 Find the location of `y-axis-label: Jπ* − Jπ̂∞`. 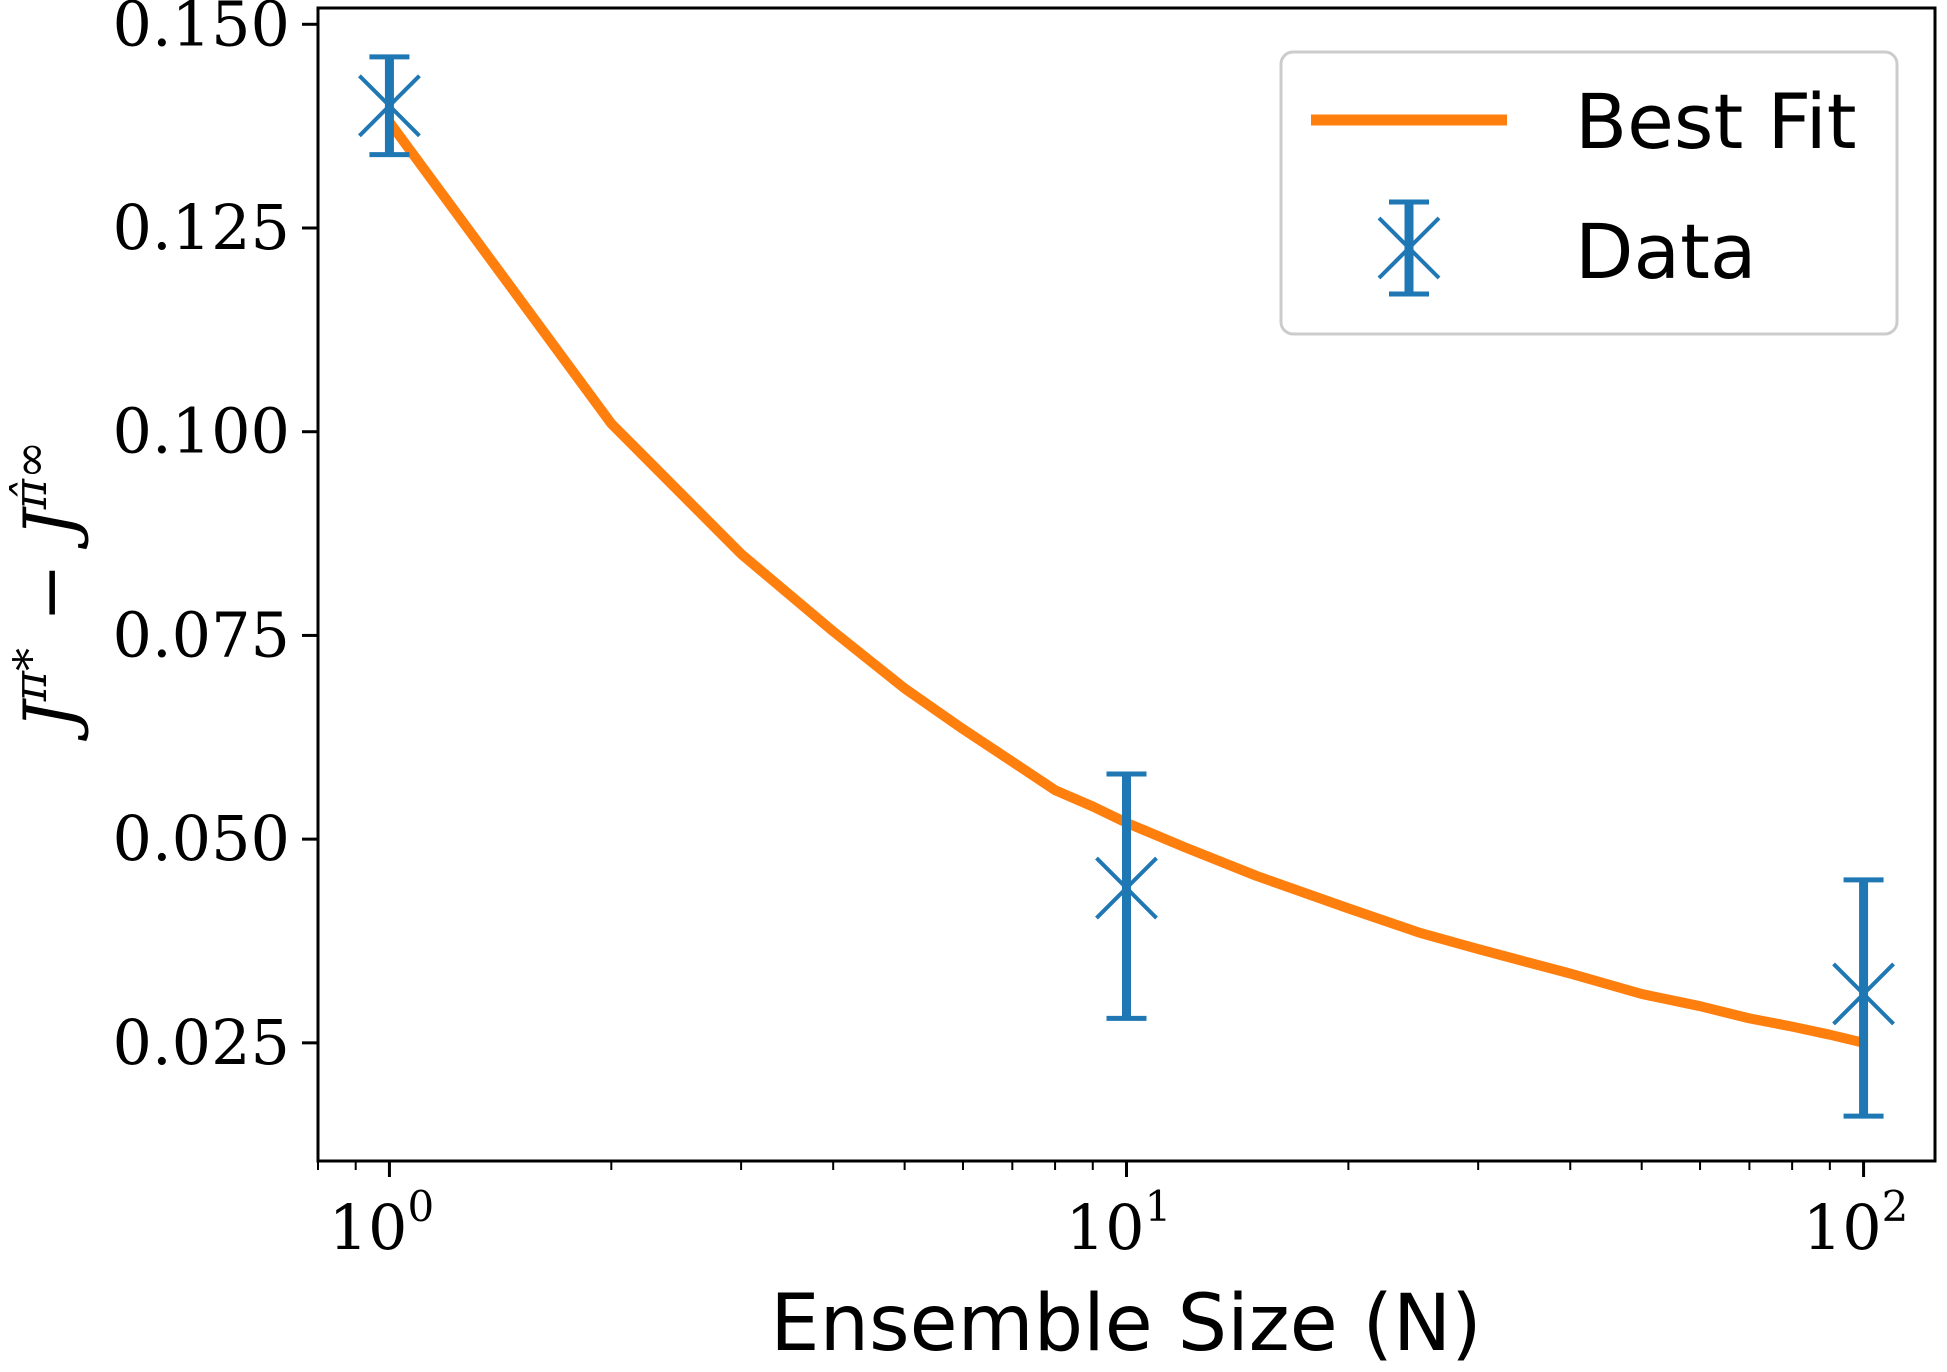

y-axis-label: Jπ* − Jπ̂∞ is located at coordinates (47, 591).